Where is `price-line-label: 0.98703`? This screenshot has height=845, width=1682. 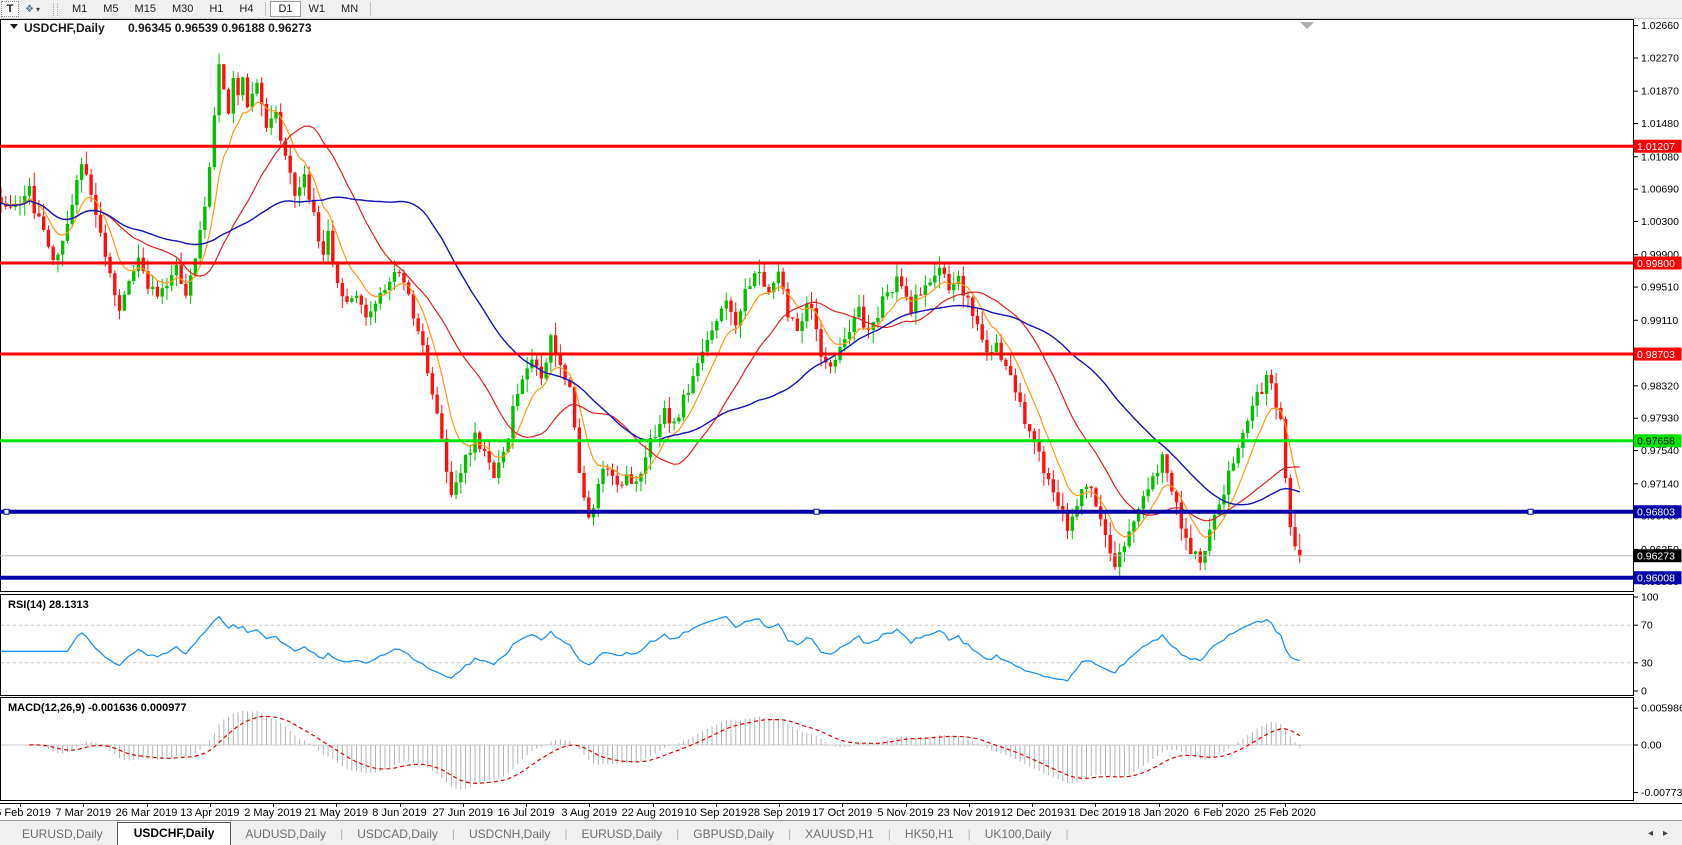
price-line-label: 0.98703 is located at coordinates (1656, 355).